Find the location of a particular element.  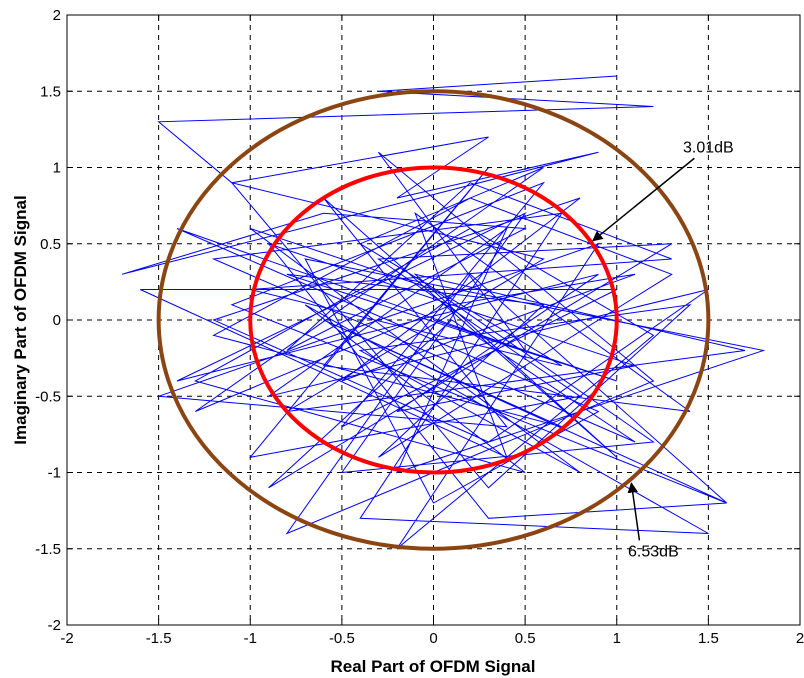

y-tick-label: 1.5 is located at coordinates (50, 91).